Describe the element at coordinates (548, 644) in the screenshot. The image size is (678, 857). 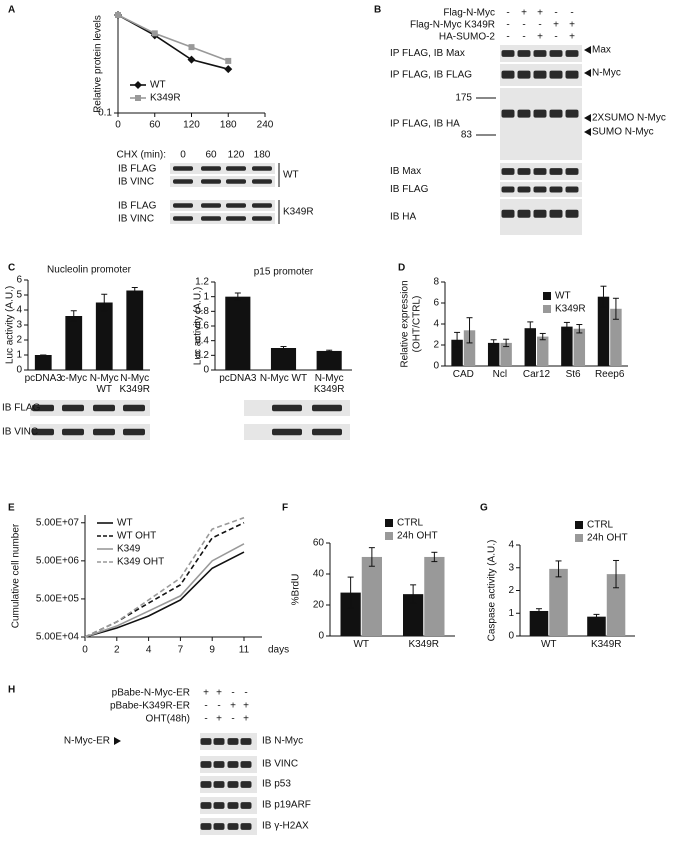
I see `x-tick-label: WT` at that location.